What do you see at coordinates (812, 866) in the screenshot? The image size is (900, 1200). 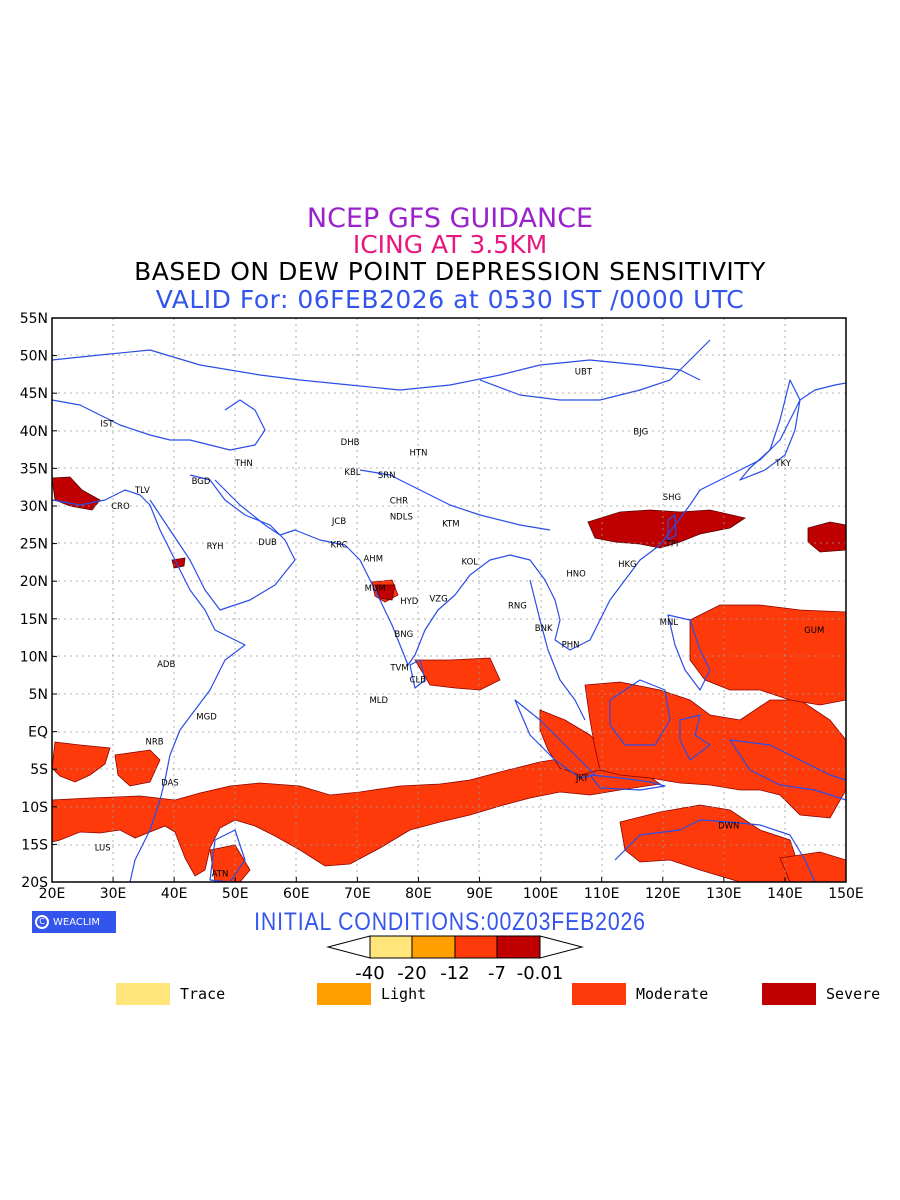 I see `icing-area-australia-east` at bounding box center [812, 866].